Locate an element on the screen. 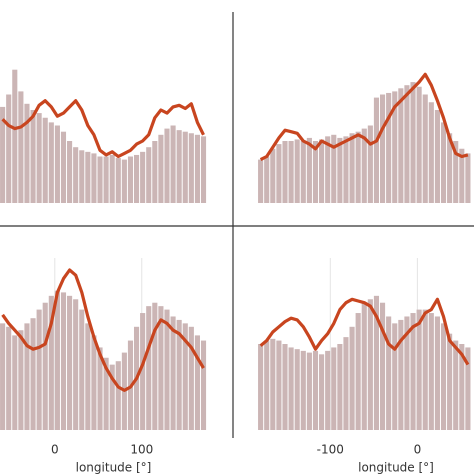 This screenshot has width=474, height=474. x-tick-label: 100 is located at coordinates (141, 450).